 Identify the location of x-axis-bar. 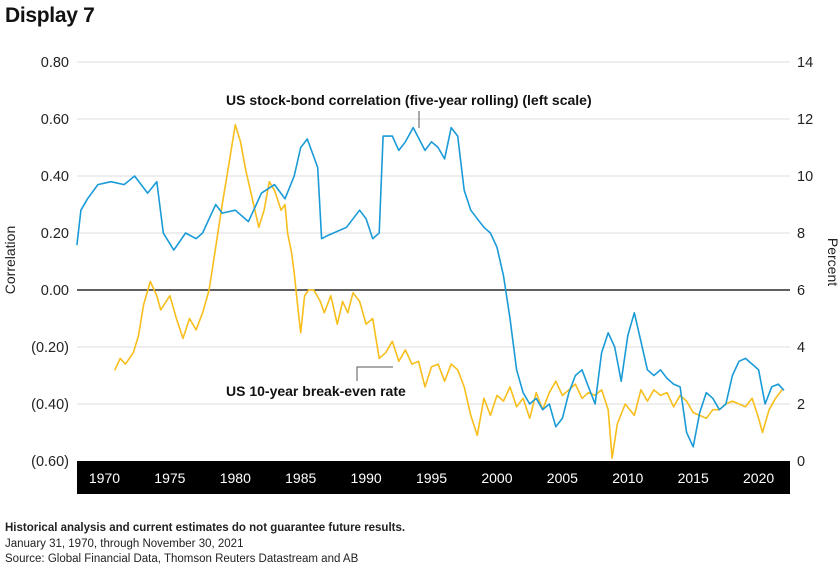
(433, 477).